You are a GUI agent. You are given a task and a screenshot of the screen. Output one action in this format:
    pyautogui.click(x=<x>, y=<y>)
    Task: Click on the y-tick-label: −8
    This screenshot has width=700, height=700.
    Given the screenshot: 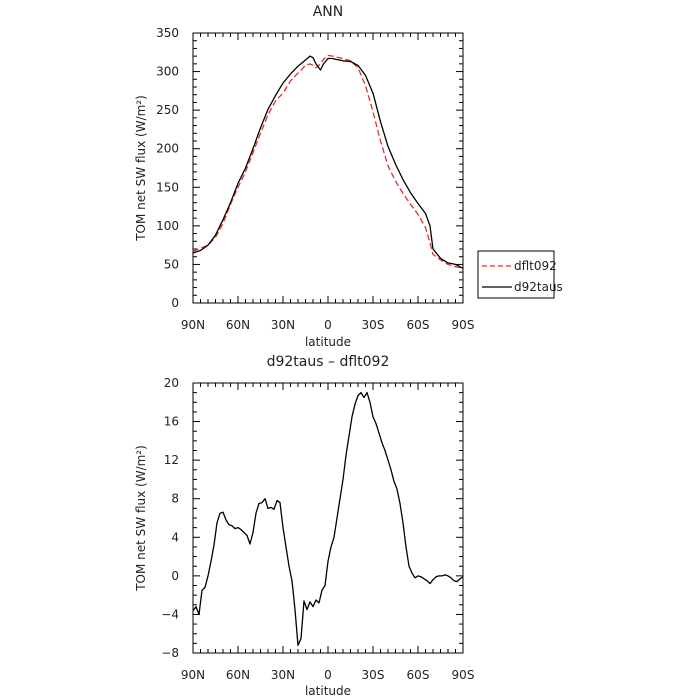 What is the action you would take?
    pyautogui.click(x=170, y=653)
    